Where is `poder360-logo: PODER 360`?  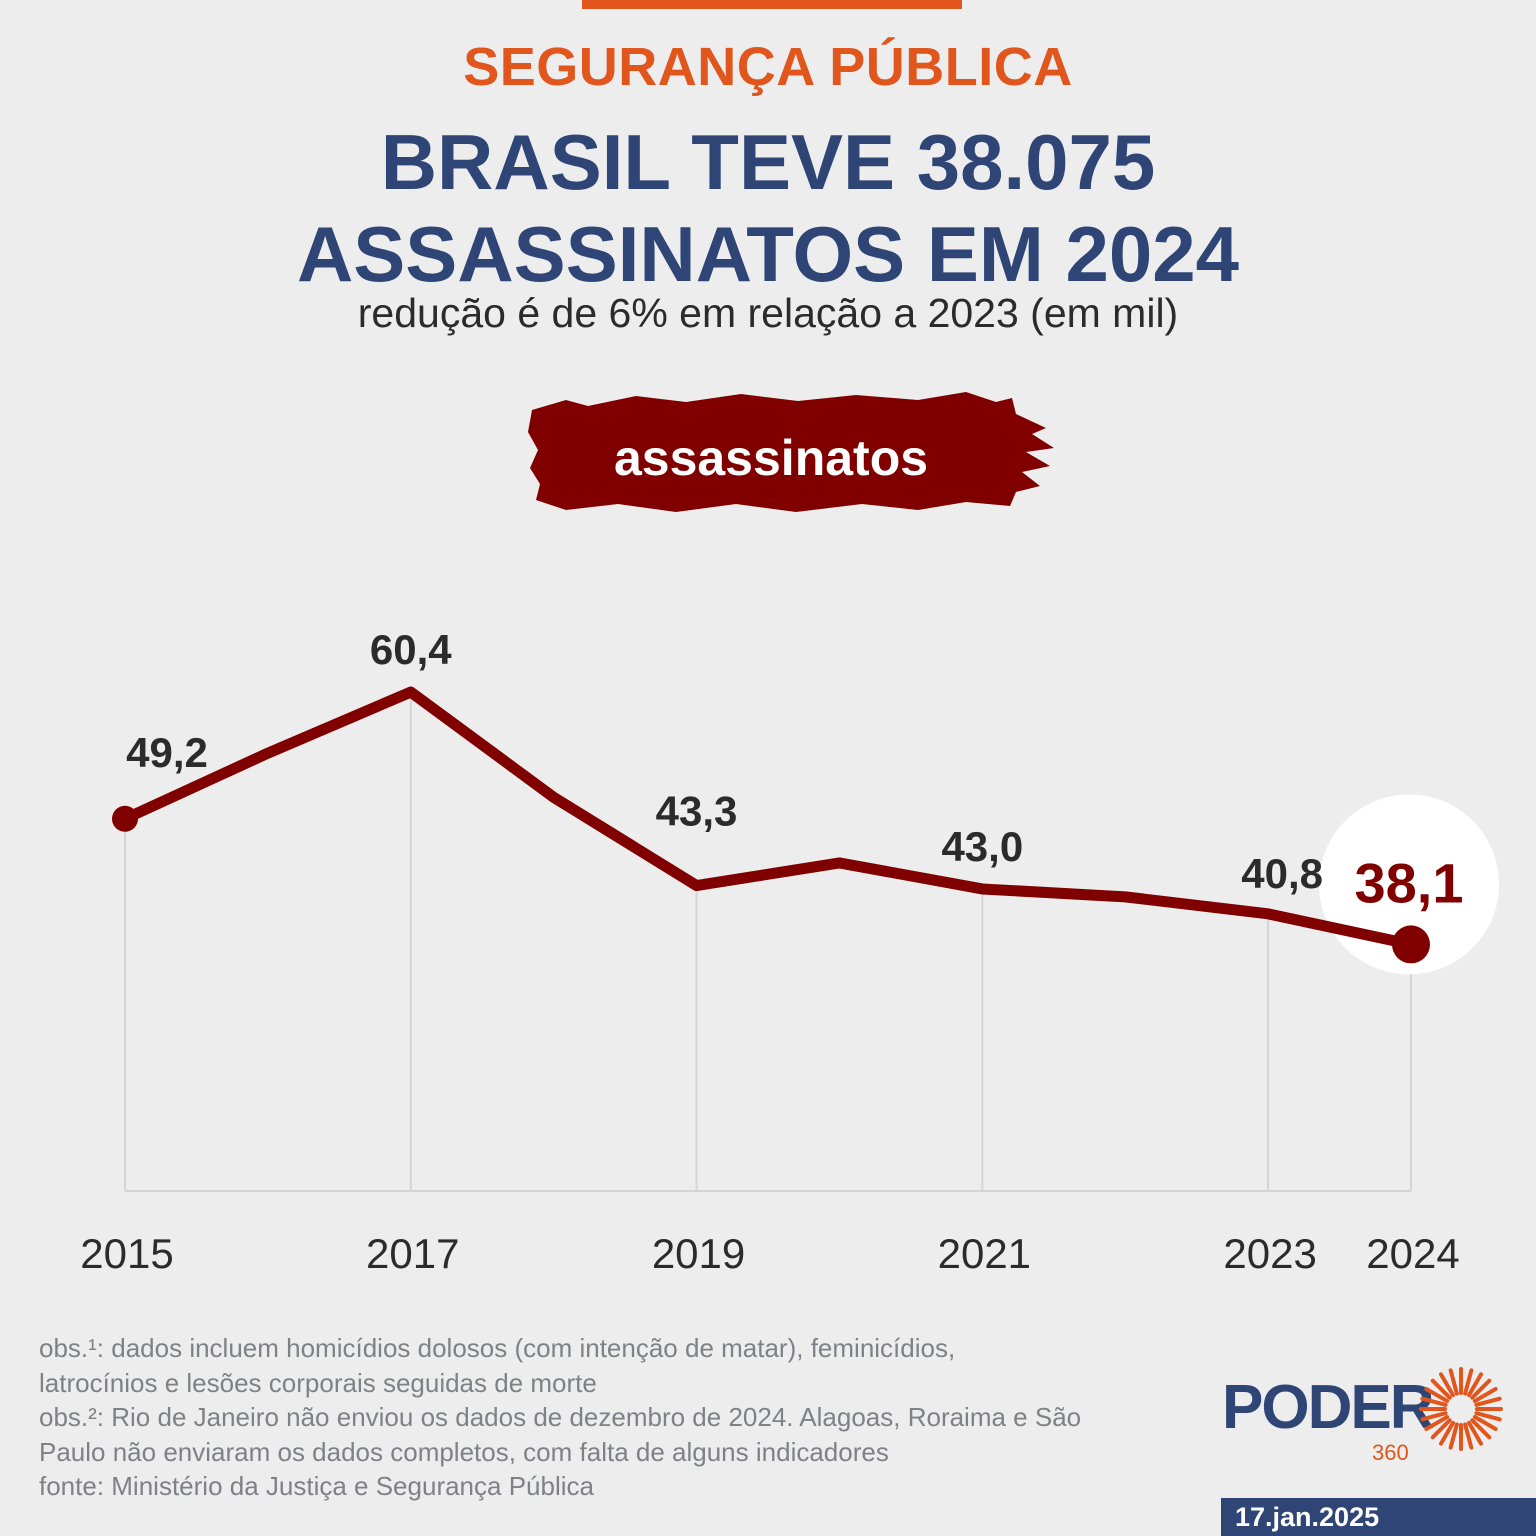 poder360-logo: PODER 360 is located at coordinates (1367, 1422).